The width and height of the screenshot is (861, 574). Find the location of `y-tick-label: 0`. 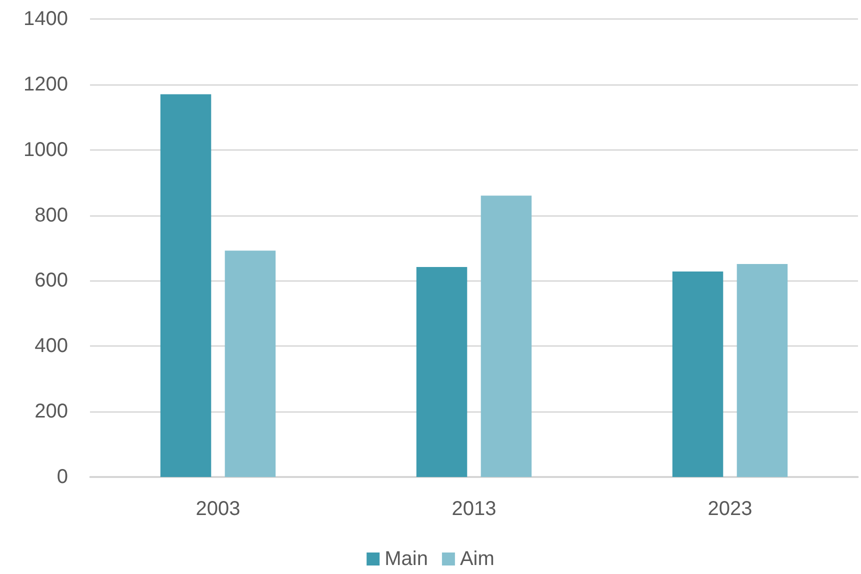

y-tick-label: 0 is located at coordinates (62, 477).